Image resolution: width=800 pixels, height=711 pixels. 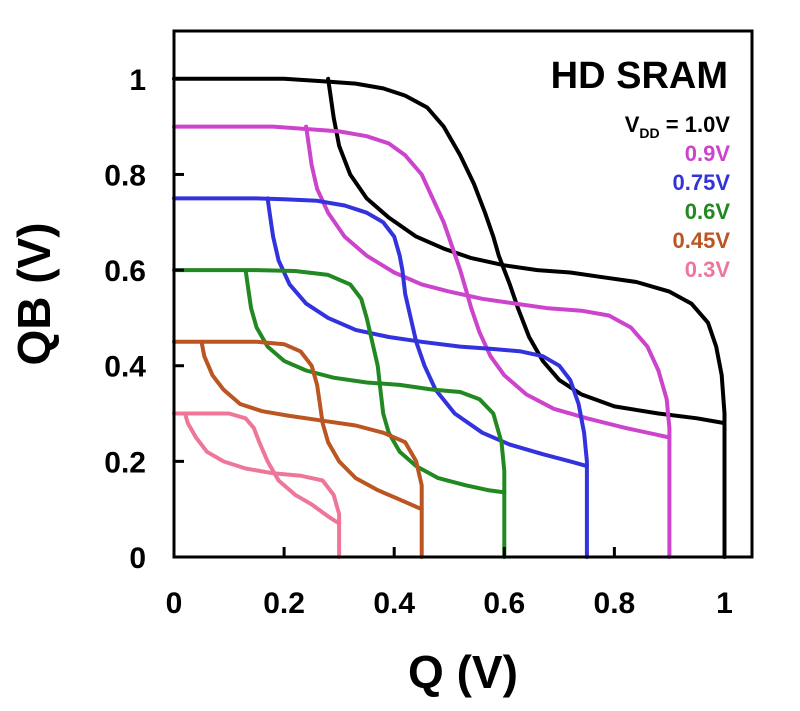 I want to click on y-tick-label: 0.6, so click(x=125, y=271).